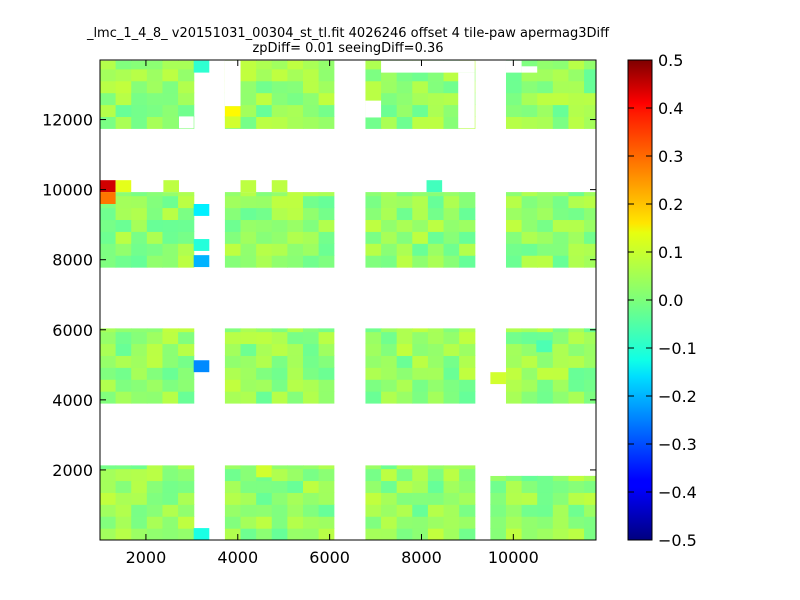 The height and width of the screenshot is (600, 800). Describe the element at coordinates (670, 156) in the screenshot. I see `colorbar-tick-label: 0.3` at that location.